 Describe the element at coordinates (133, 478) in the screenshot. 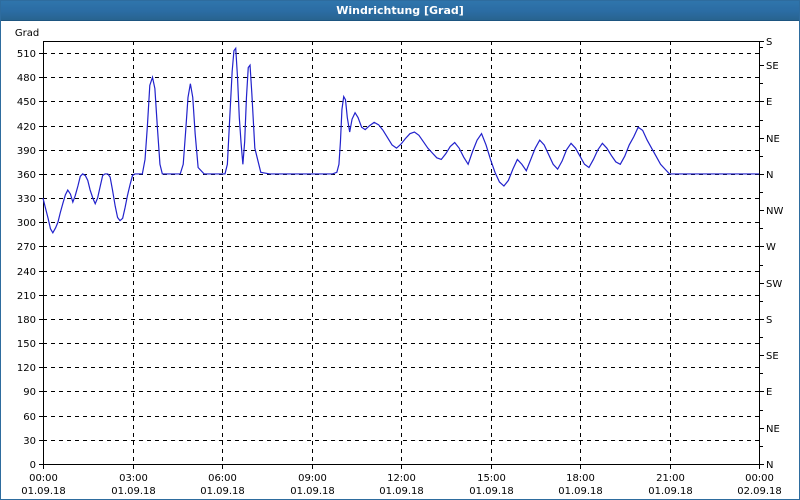

I see `x-axis-tick-label: 03:00` at that location.